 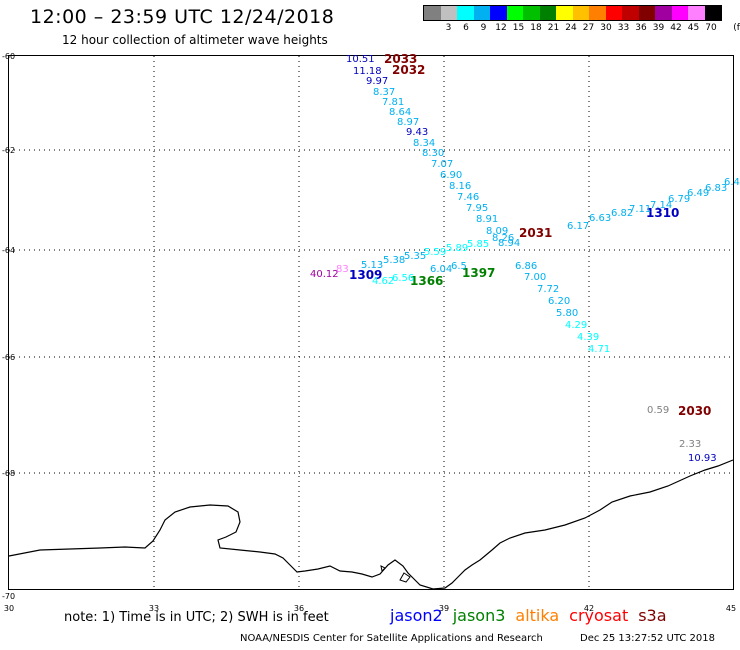 I want to click on swh-value: 6.4, so click(x=732, y=182).